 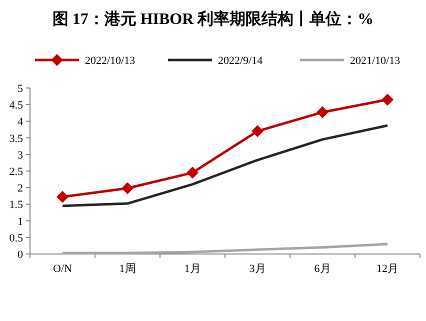 I want to click on y-tick-label: 2, so click(x=20, y=188).